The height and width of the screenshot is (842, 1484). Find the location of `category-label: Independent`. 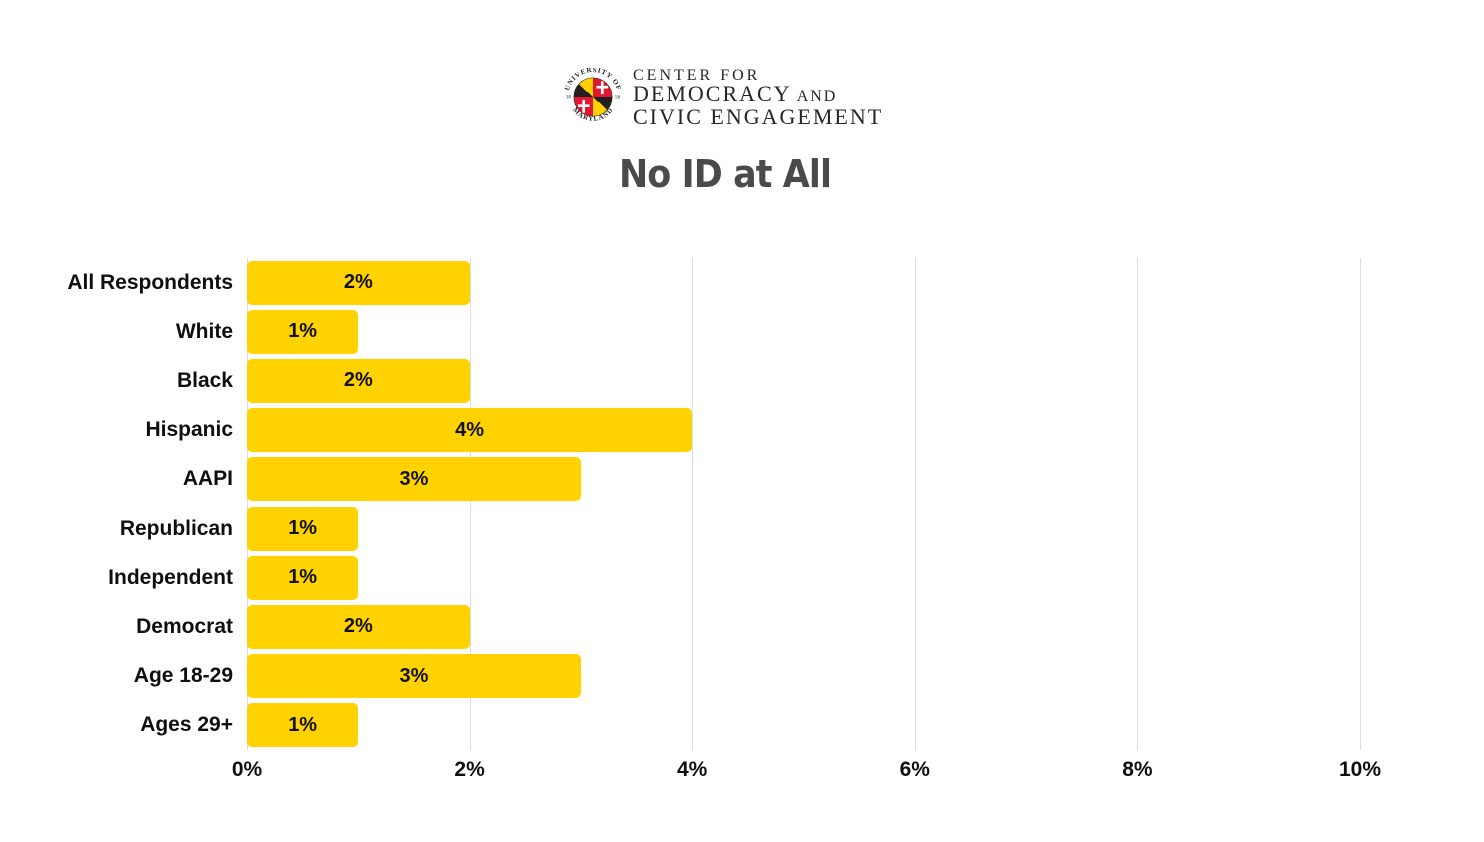

category-label: Independent is located at coordinates (170, 577).